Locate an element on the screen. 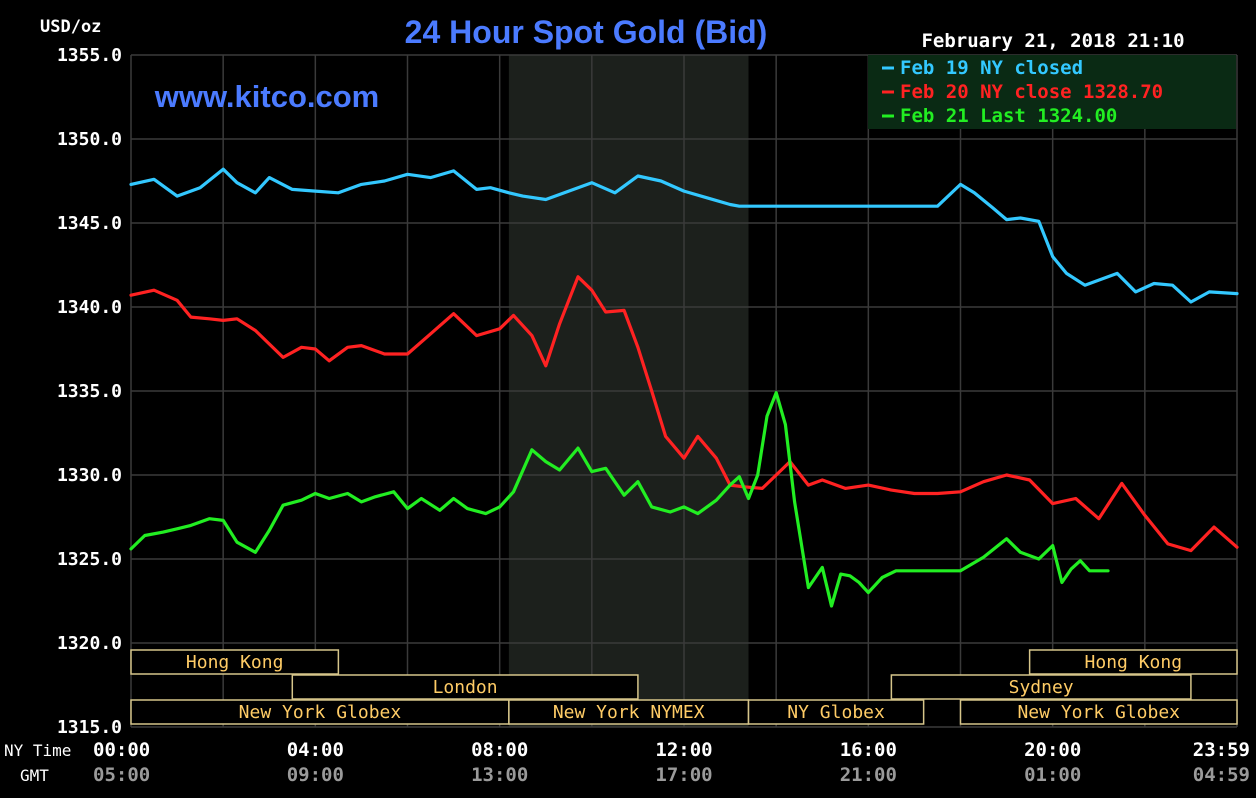 The image size is (1256, 798). session-label: NY Globex is located at coordinates (836, 712).